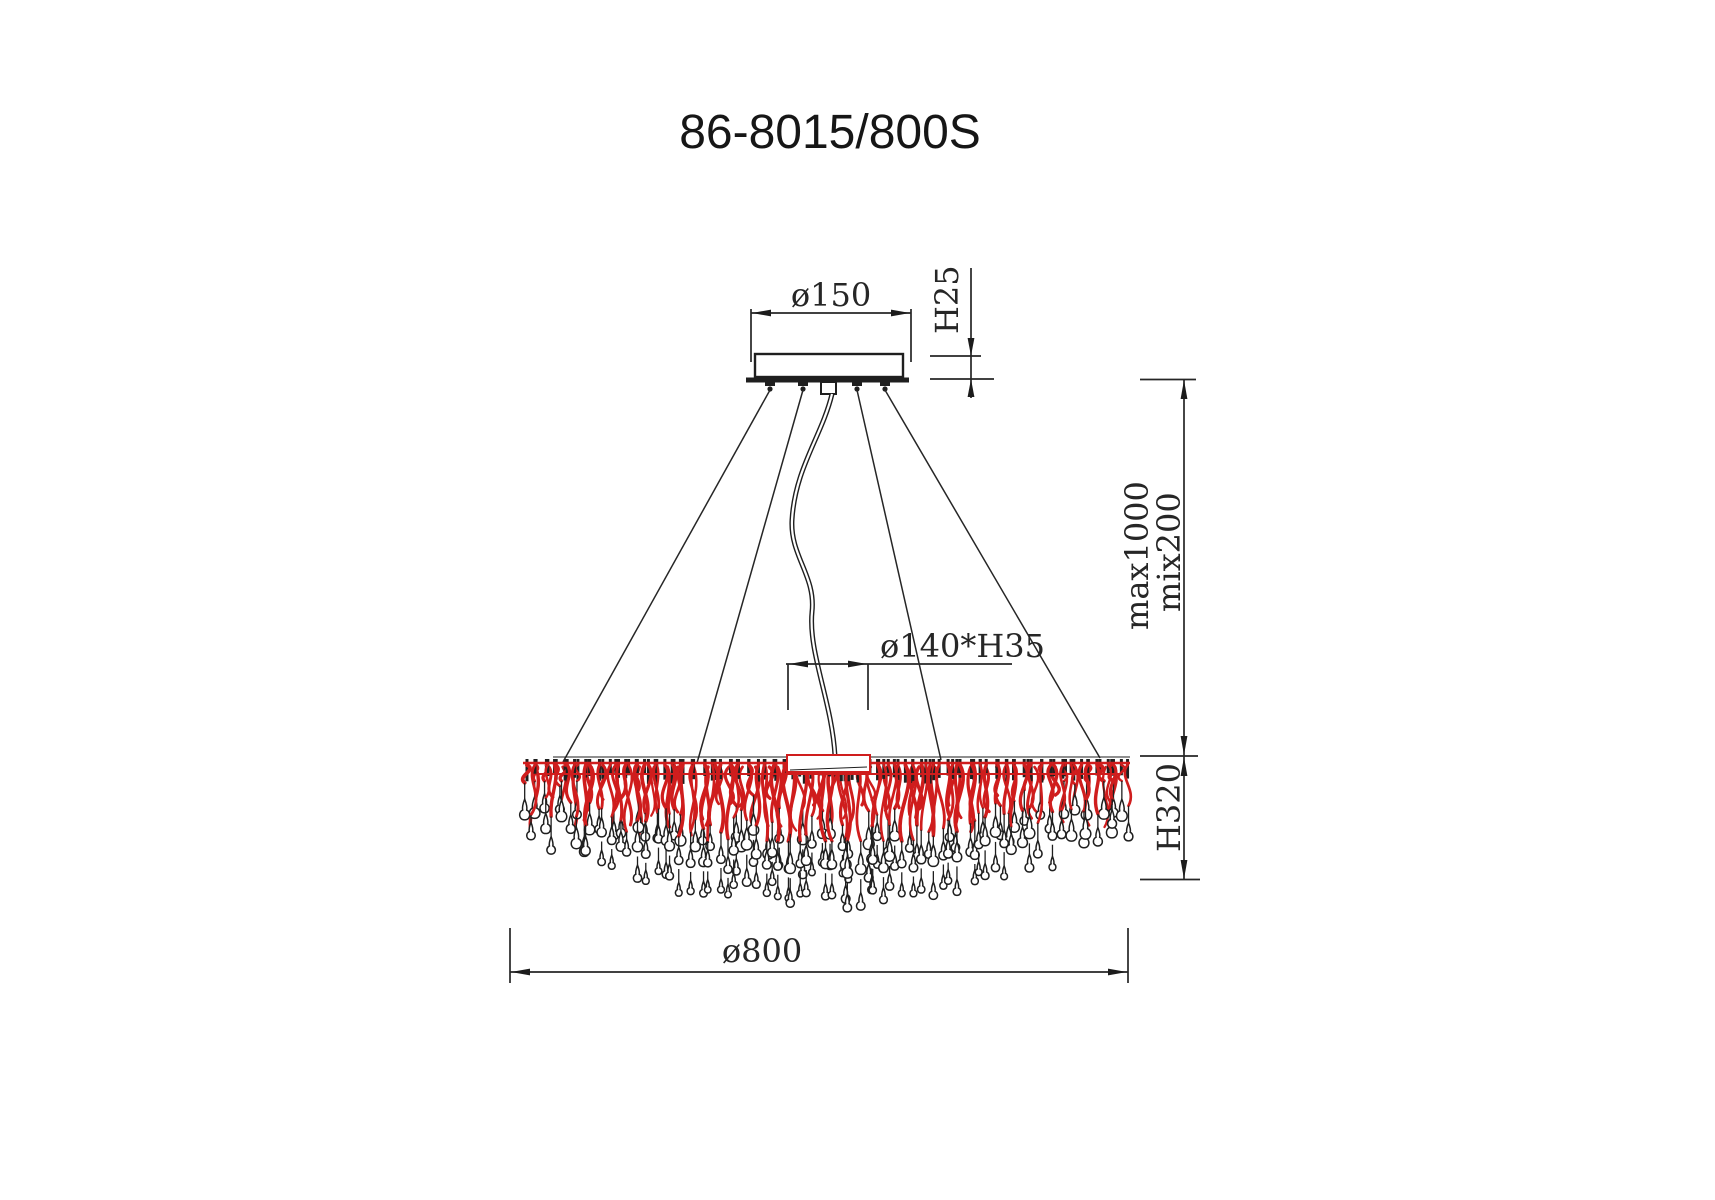  I want to click on cord-grip, so click(828, 388).